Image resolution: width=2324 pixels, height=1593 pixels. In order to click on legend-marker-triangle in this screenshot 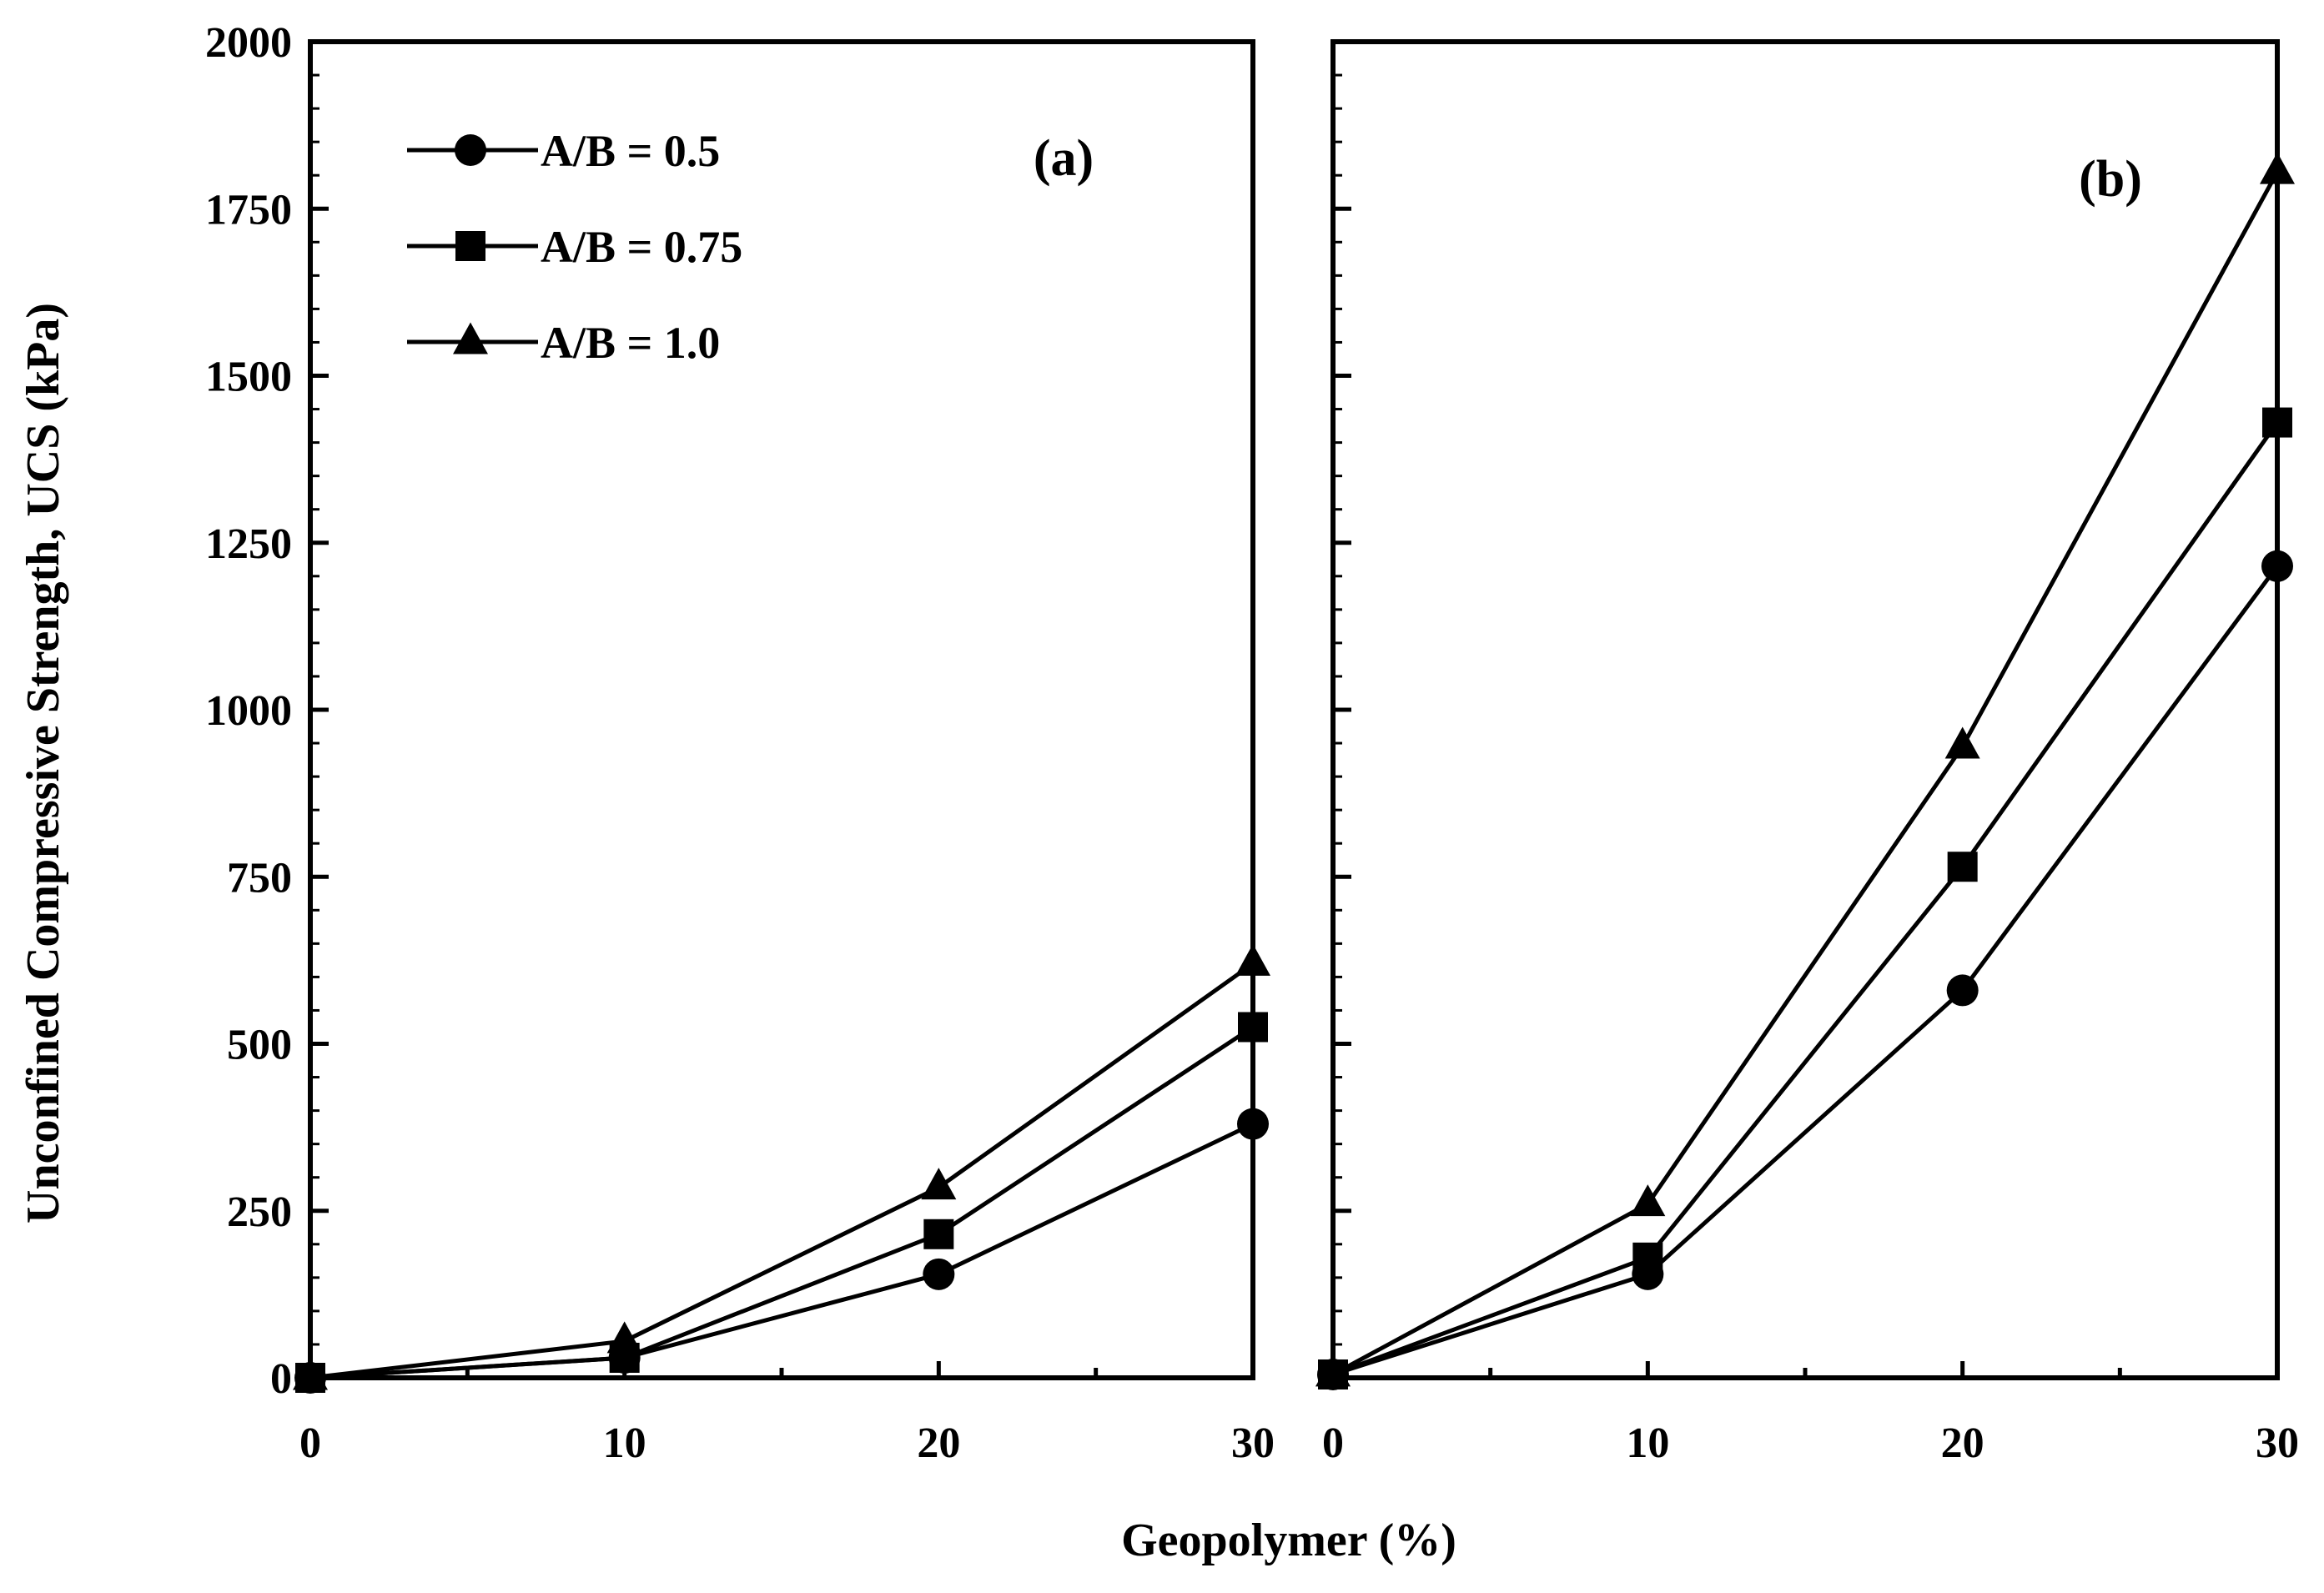, I will do `click(470, 338)`.